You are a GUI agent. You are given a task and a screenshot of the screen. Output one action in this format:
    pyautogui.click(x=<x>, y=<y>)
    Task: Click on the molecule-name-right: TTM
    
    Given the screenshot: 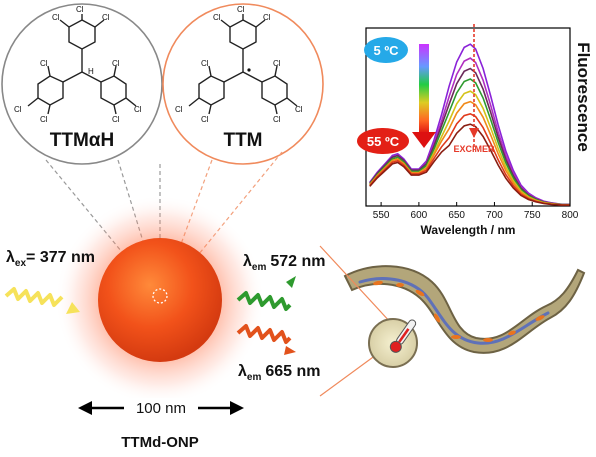 What is the action you would take?
    pyautogui.click(x=242, y=140)
    